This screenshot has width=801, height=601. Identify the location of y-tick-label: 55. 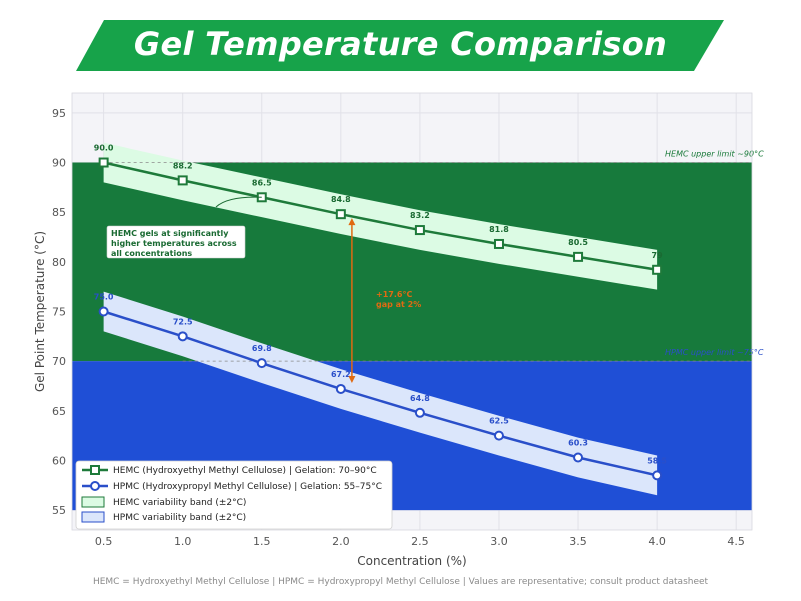
(59, 510).